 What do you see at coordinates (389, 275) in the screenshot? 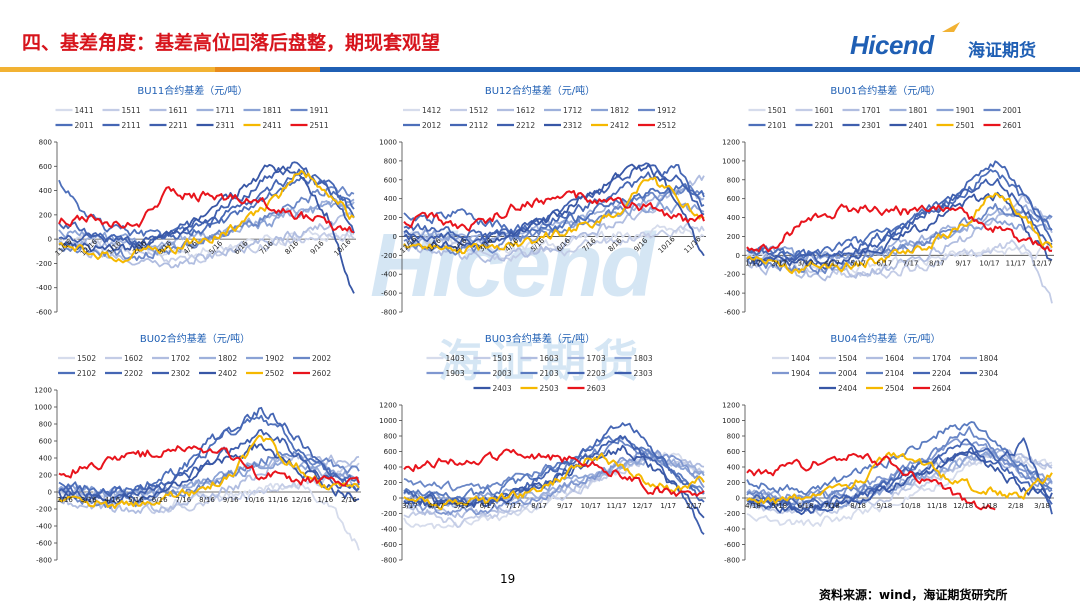
I see `chart-1-ytick-label--400: -400` at bounding box center [389, 275].